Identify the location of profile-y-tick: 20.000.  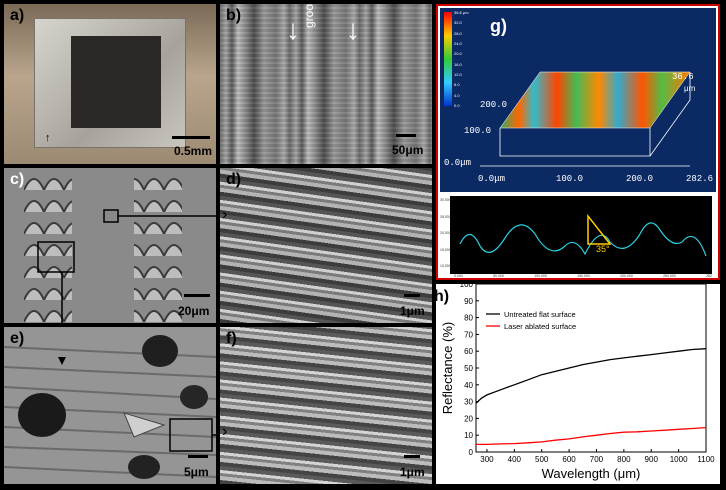
(445, 233).